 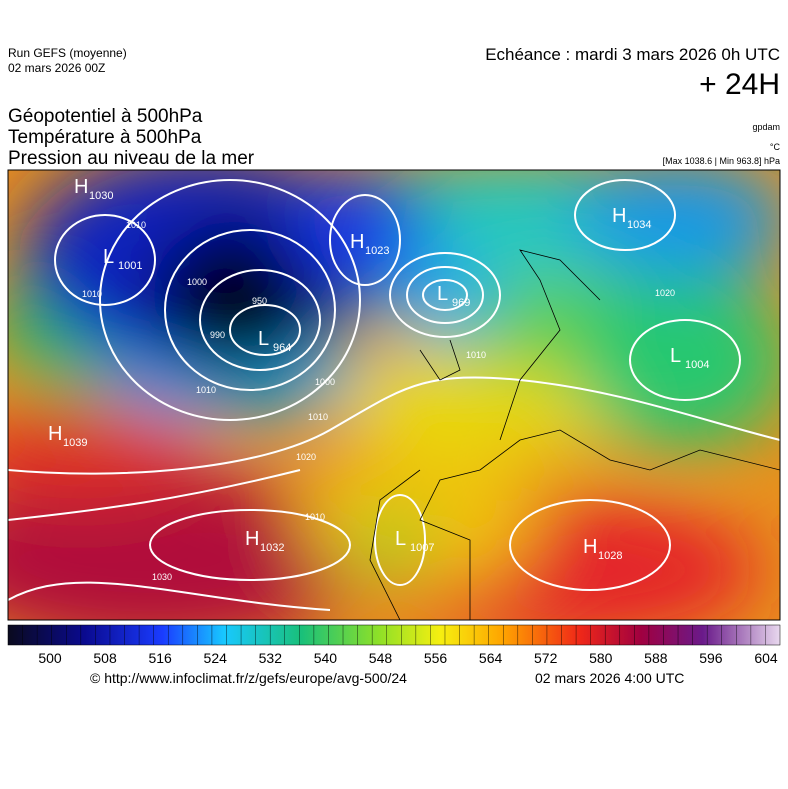 I want to click on center-value: 1028, so click(x=610, y=556).